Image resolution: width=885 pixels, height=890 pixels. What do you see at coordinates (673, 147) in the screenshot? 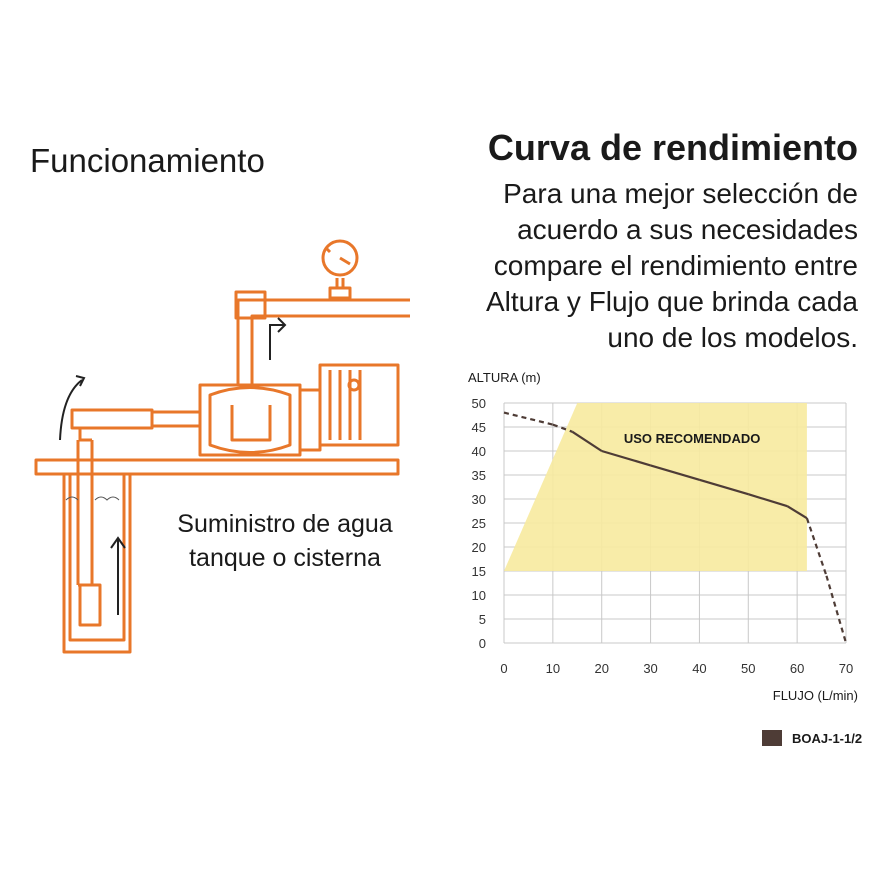
I see `chart-title: Curva de rendimiento` at bounding box center [673, 147].